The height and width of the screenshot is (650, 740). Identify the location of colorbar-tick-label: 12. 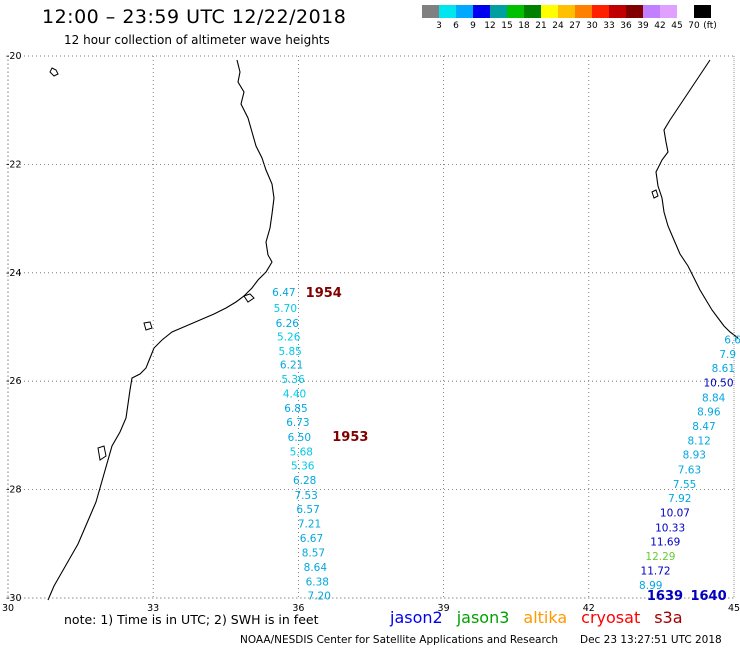
(490, 26).